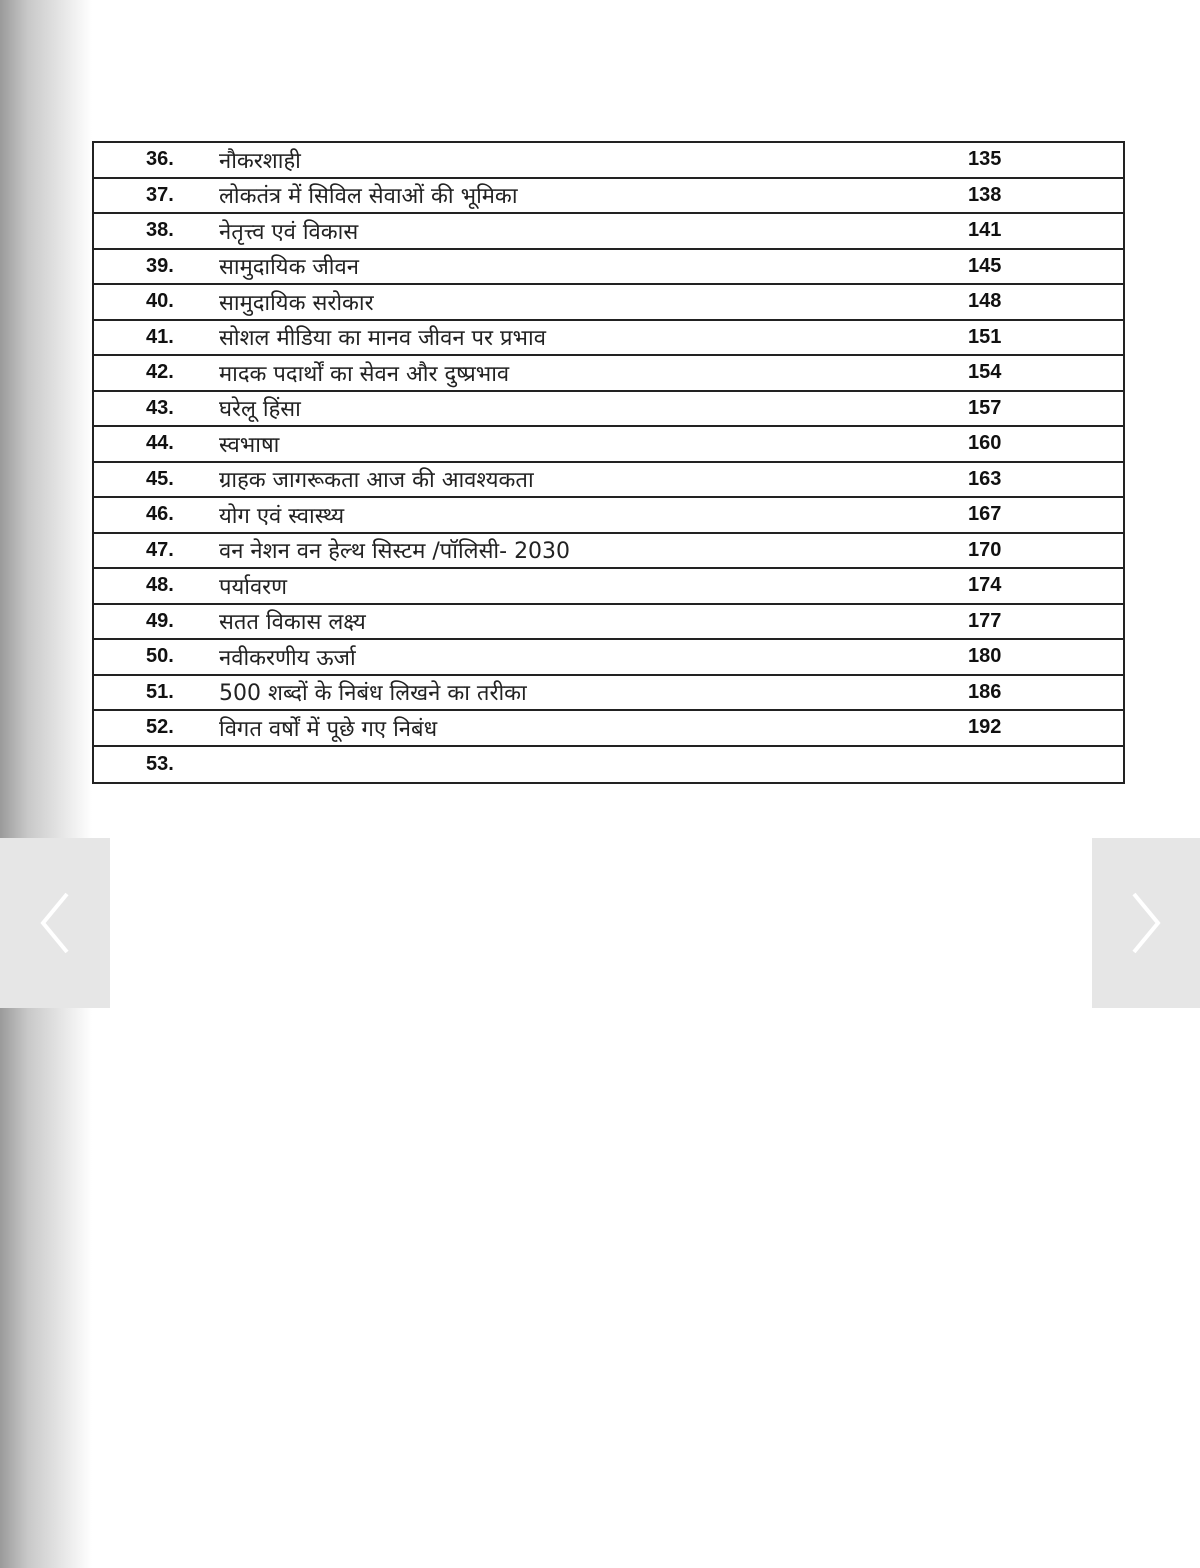 The image size is (1200, 1568). I want to click on toc-number: 48., so click(160, 585).